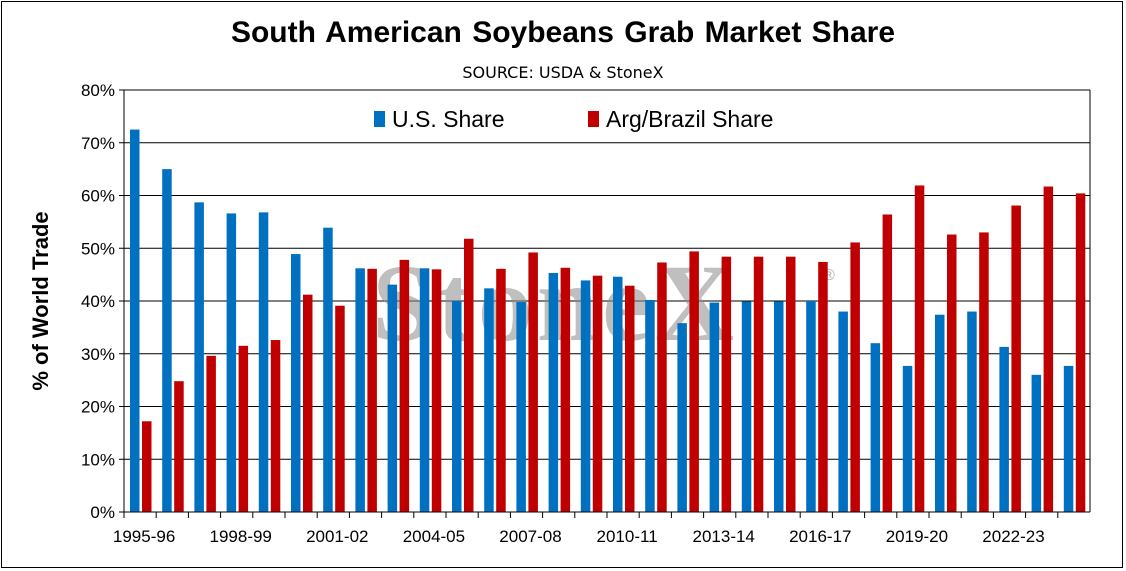 This screenshot has width=1126, height=571. I want to click on x-tick-label: 2007-08, so click(530, 536).